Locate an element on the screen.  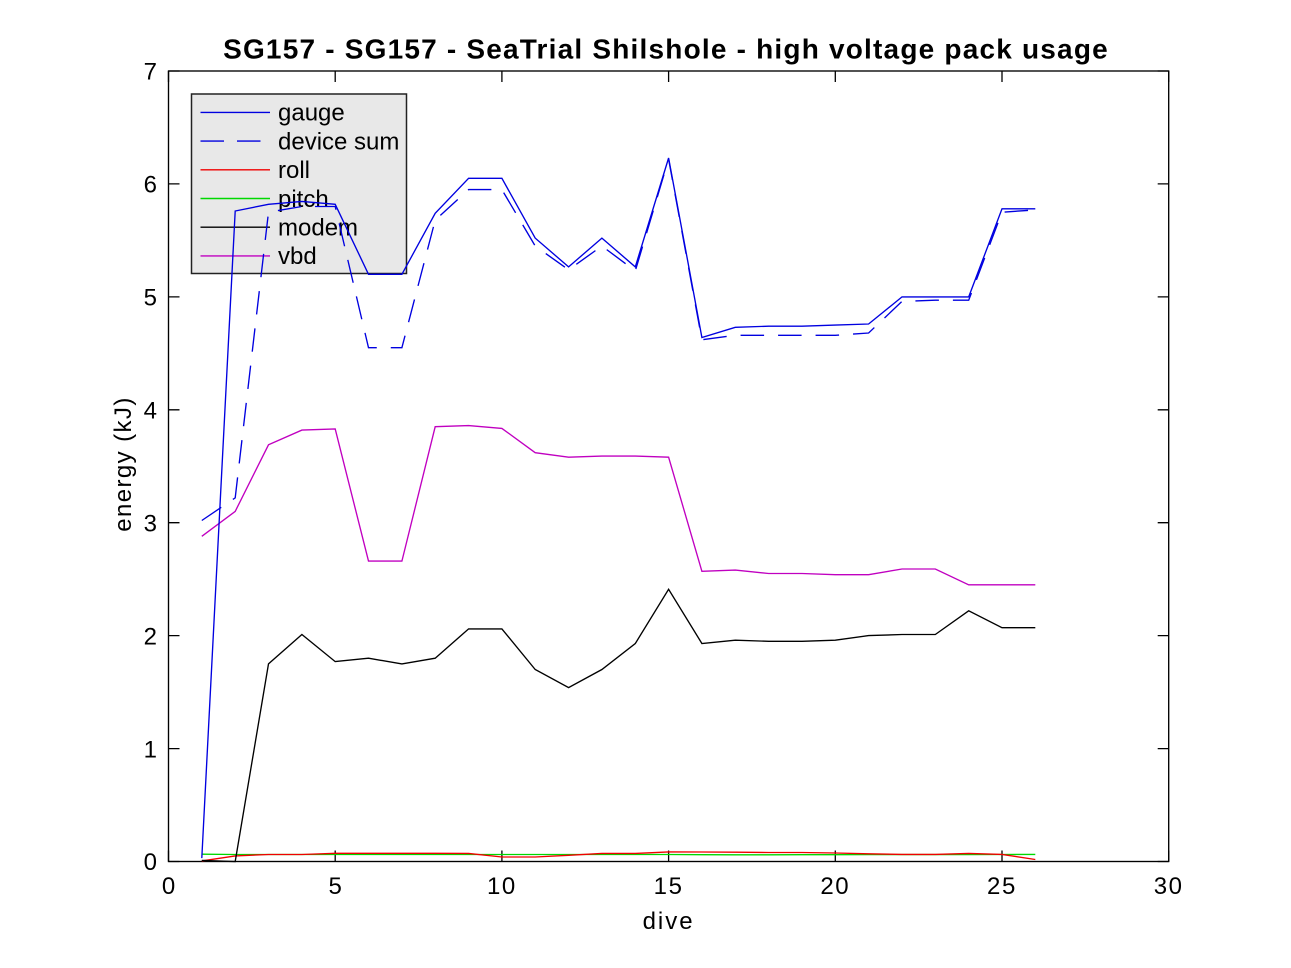
svg-text: gauge is located at coordinates (311, 113).